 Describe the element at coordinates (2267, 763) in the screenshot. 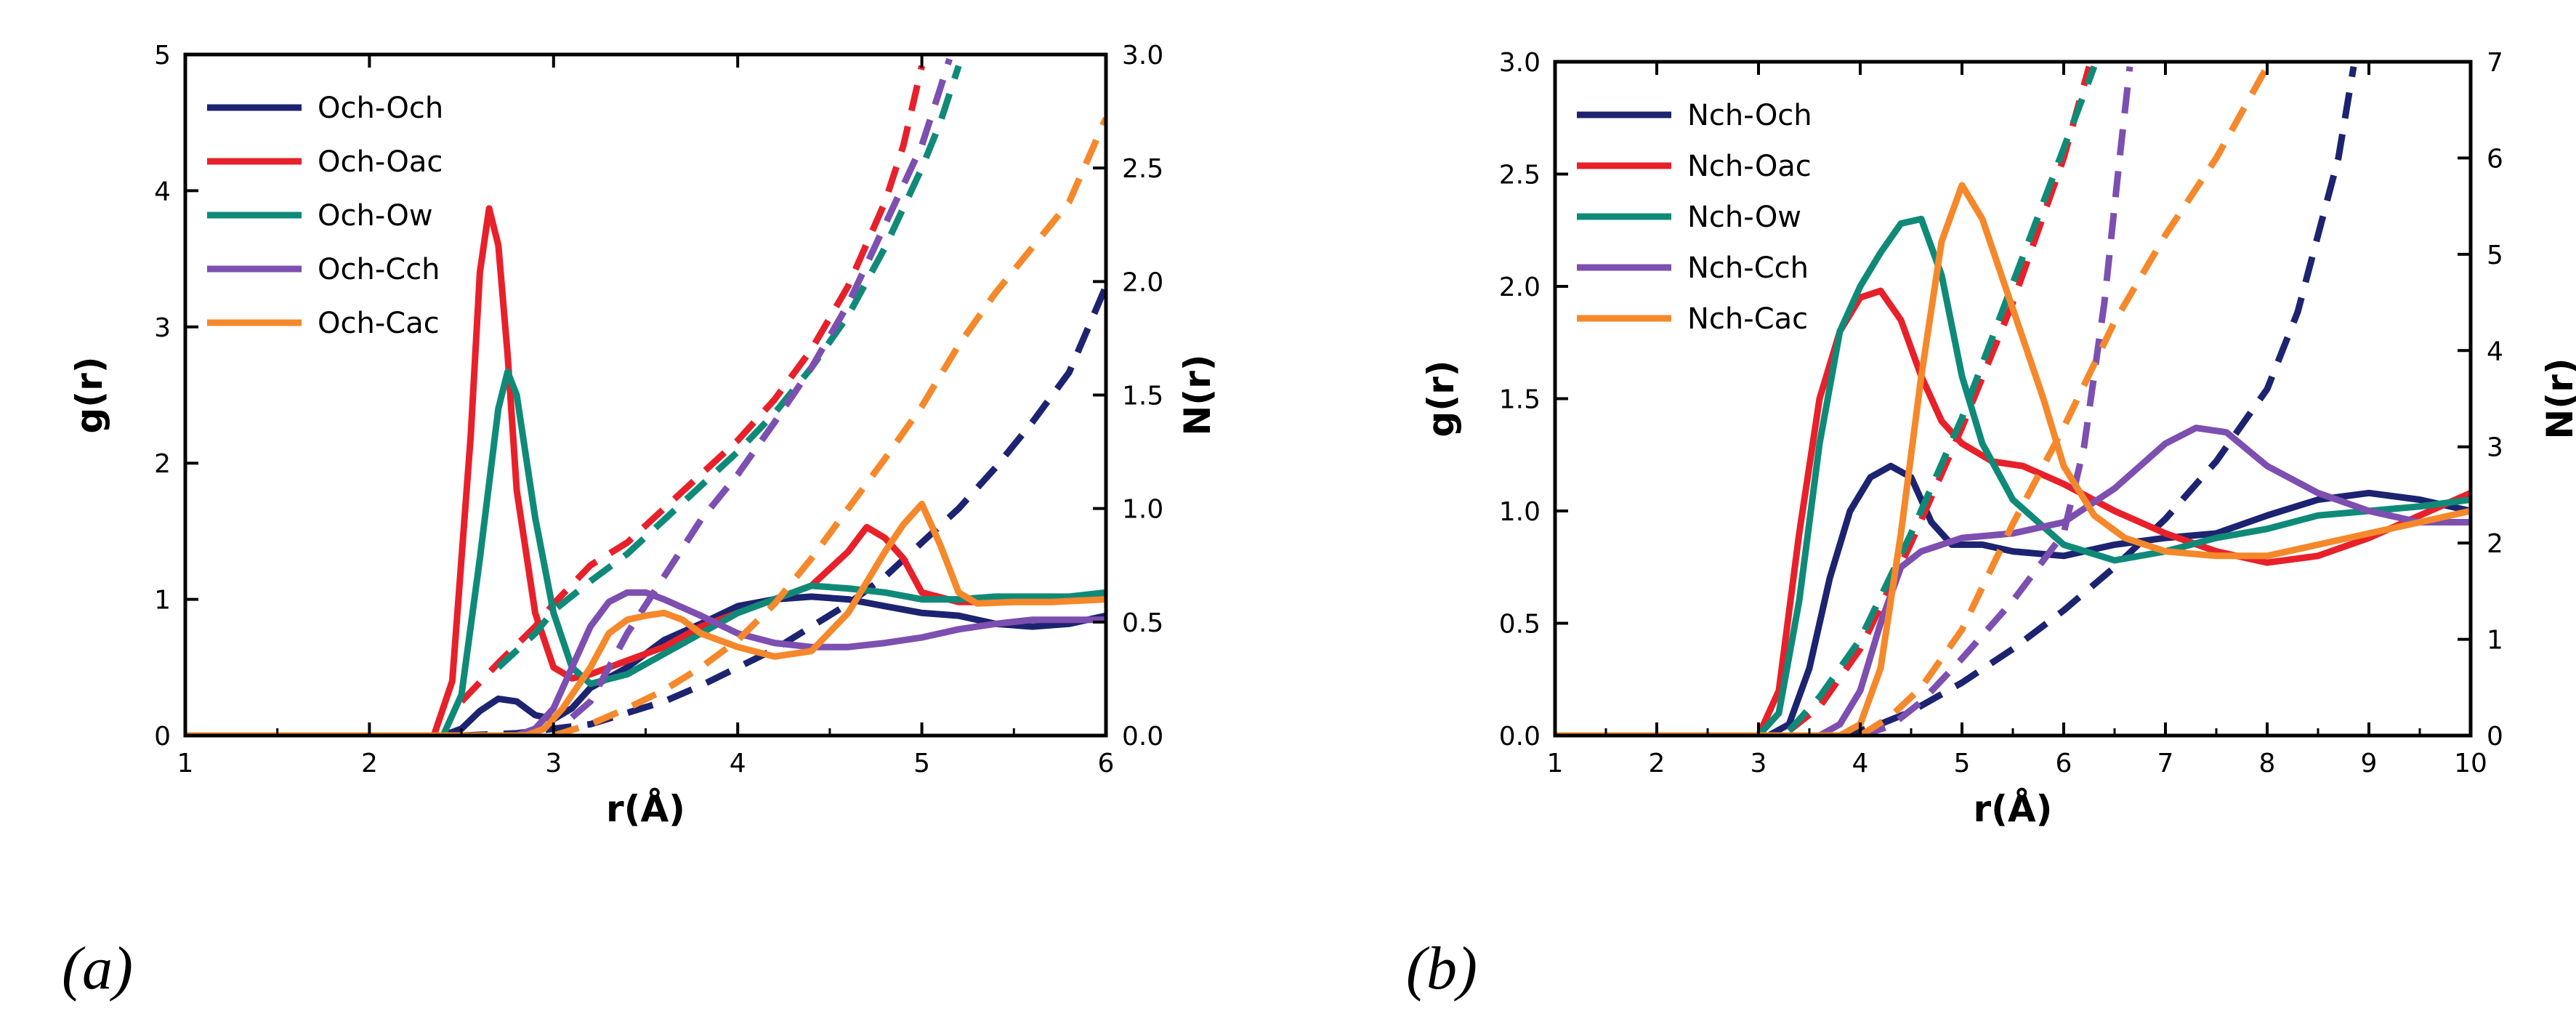

I see `x-tick-label: 8` at that location.